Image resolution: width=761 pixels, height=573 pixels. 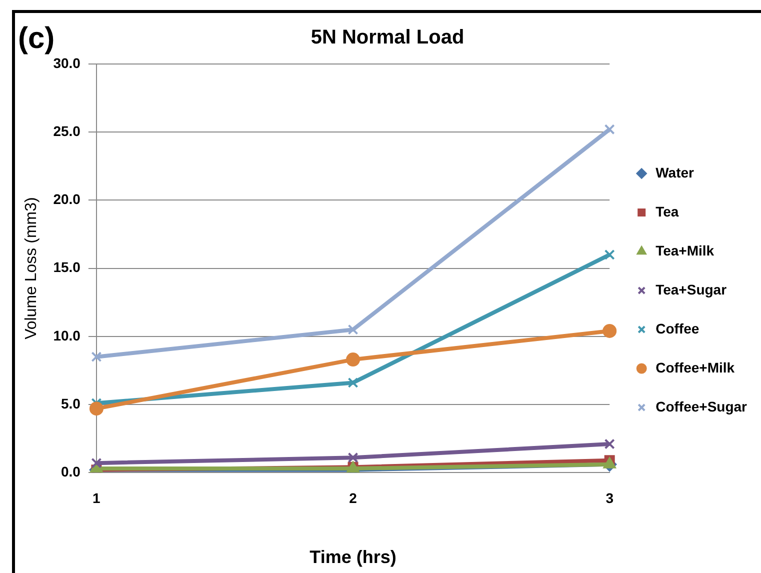 What do you see at coordinates (685, 250) in the screenshot?
I see `legend-label: Tea+Milk` at bounding box center [685, 250].